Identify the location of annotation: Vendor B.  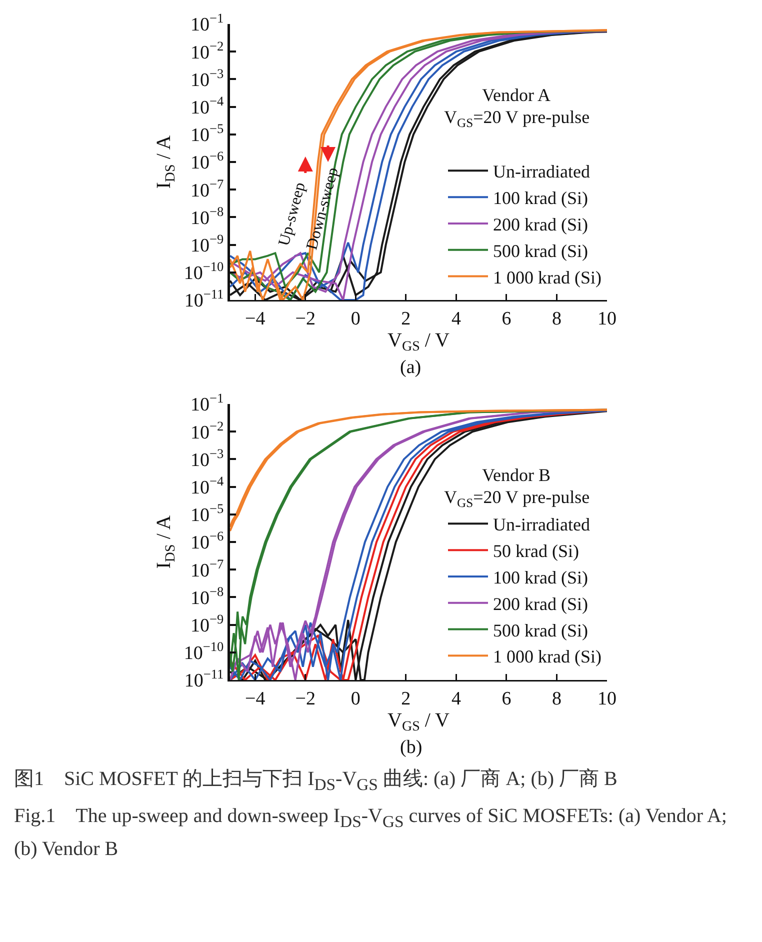
(516, 475).